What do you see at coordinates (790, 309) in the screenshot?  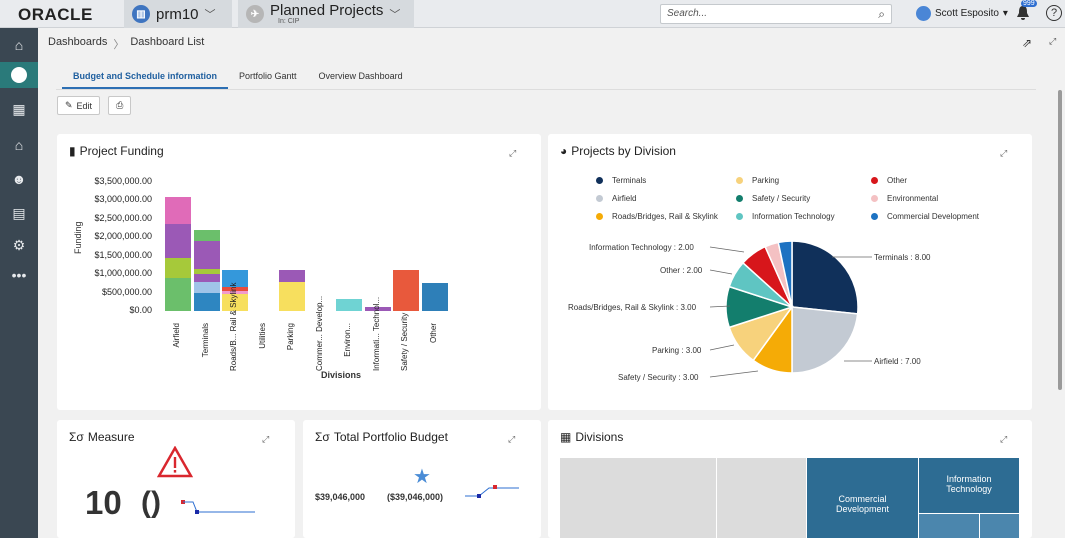 I see `pie-chart` at bounding box center [790, 309].